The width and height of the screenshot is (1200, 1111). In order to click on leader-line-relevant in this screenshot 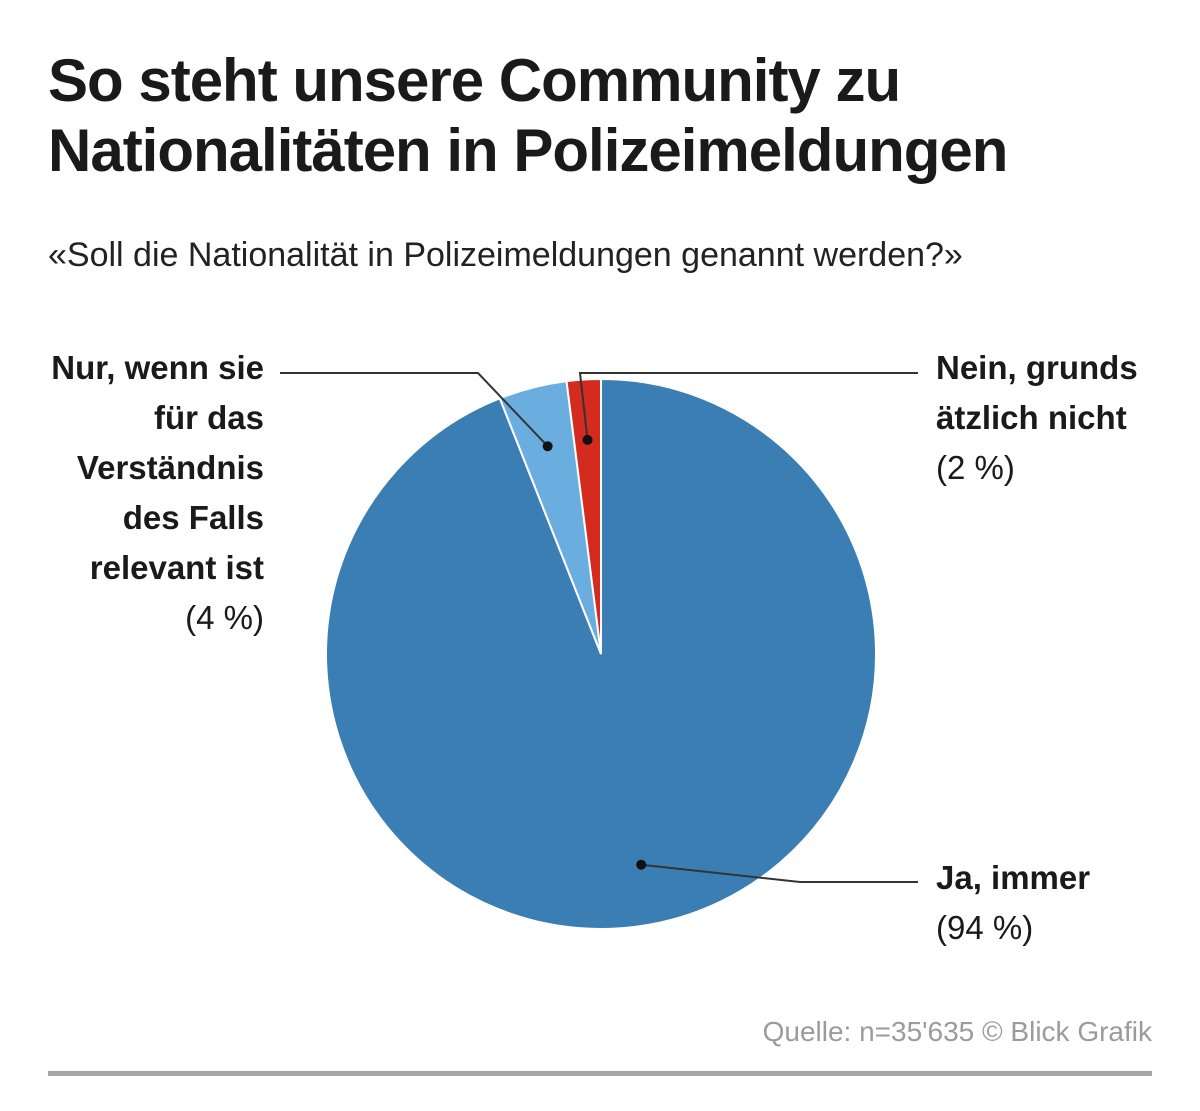, I will do `click(416, 412)`.